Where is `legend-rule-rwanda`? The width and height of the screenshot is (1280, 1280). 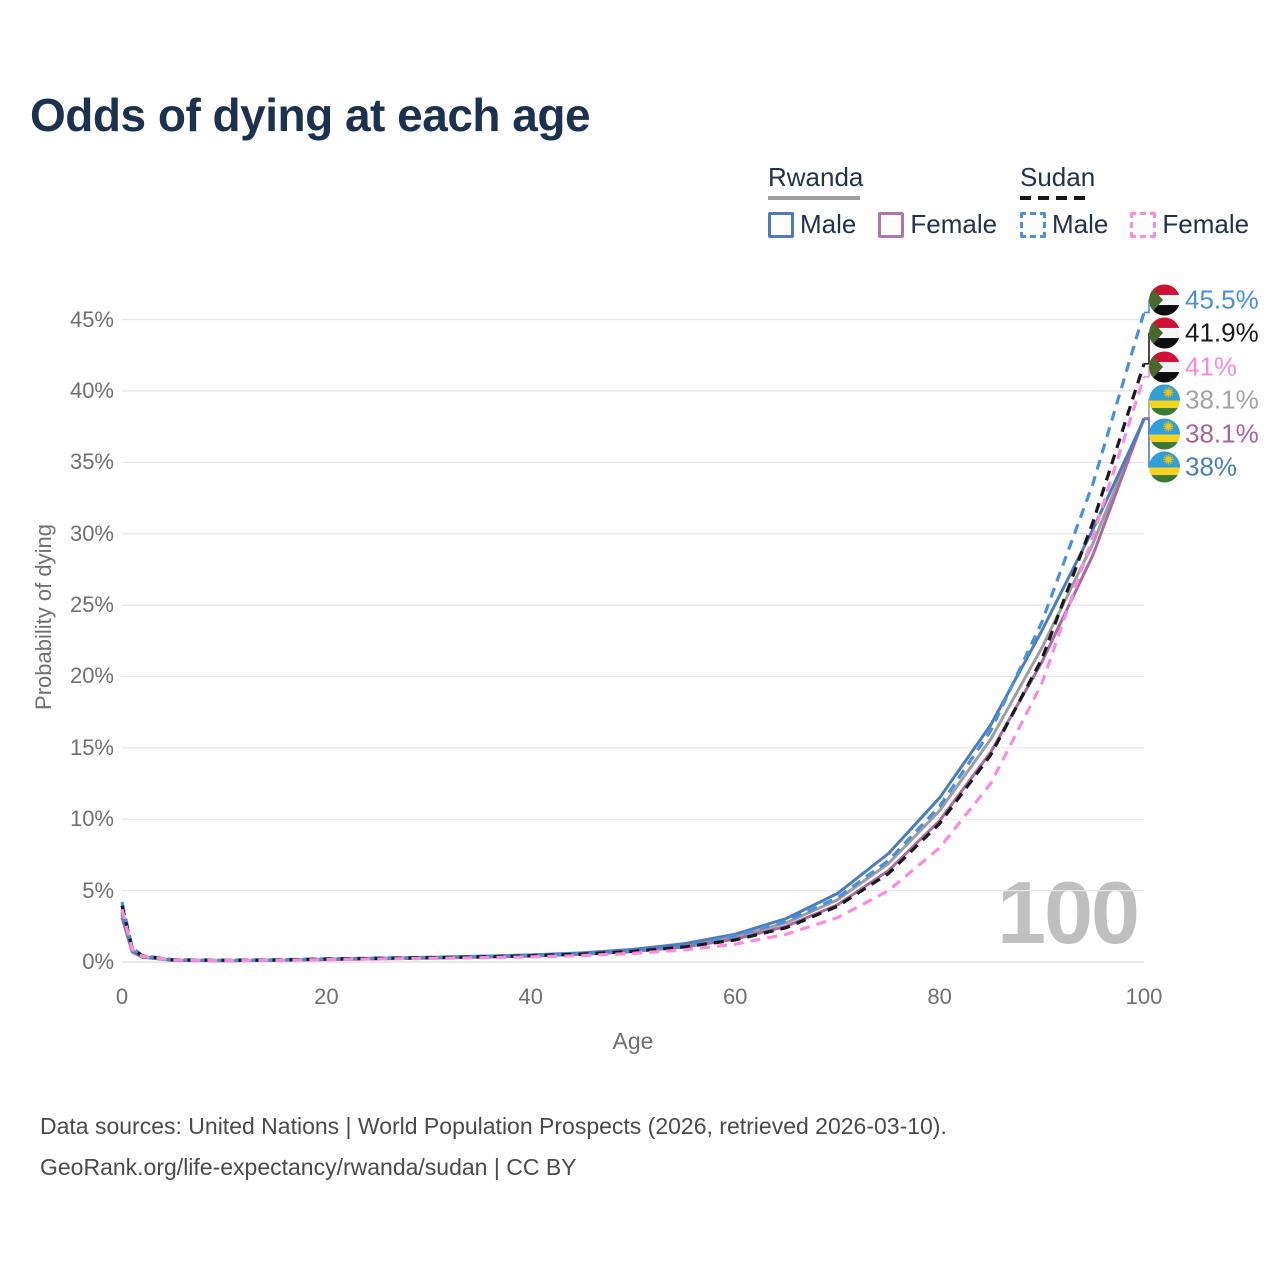
legend-rule-rwanda is located at coordinates (814, 198).